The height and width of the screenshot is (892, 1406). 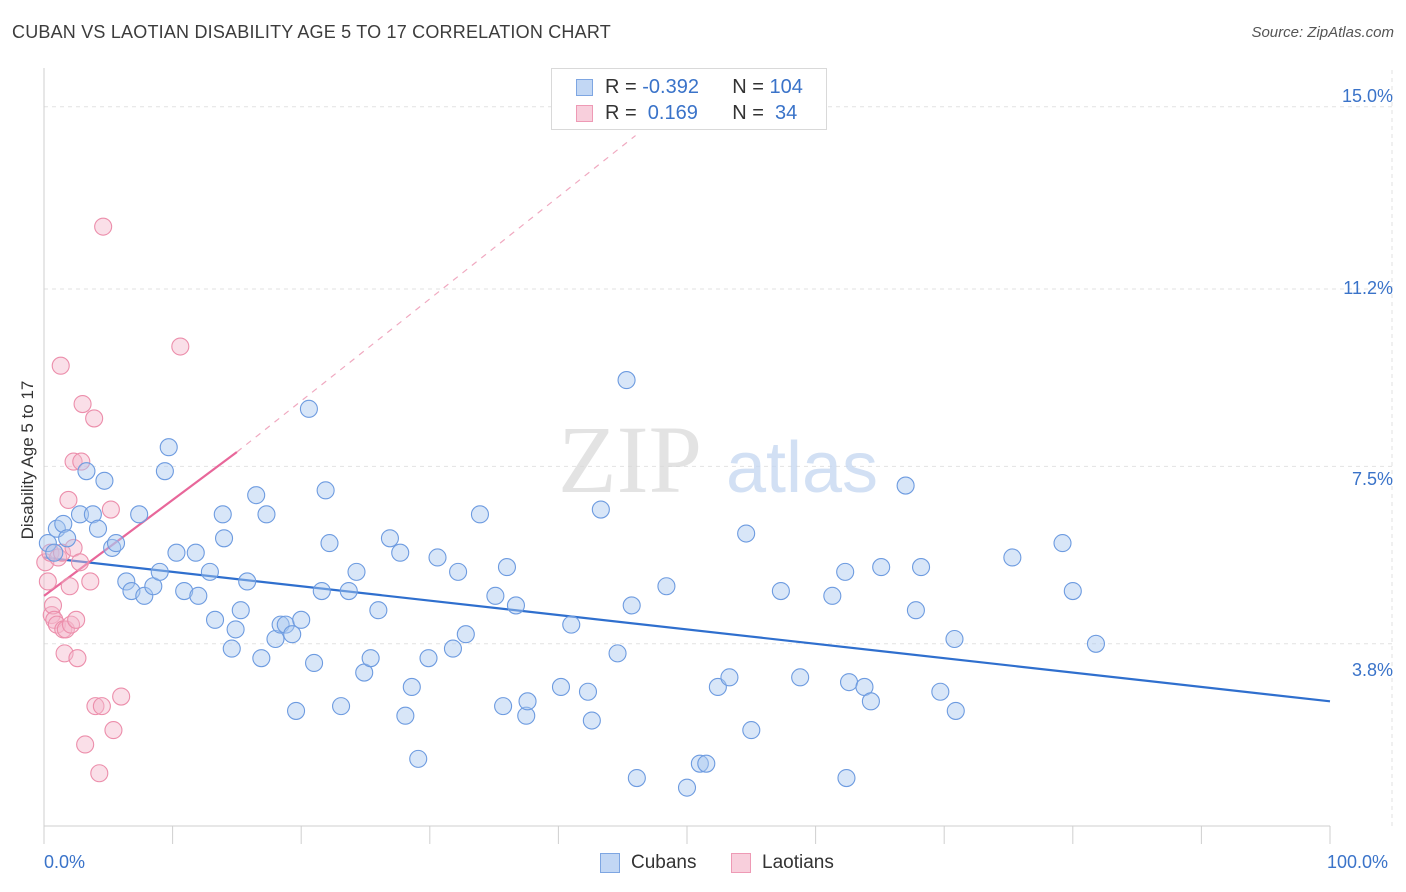 What do you see at coordinates (1358, 862) in the screenshot?
I see `x-tick-label: 100.0%` at bounding box center [1358, 862].